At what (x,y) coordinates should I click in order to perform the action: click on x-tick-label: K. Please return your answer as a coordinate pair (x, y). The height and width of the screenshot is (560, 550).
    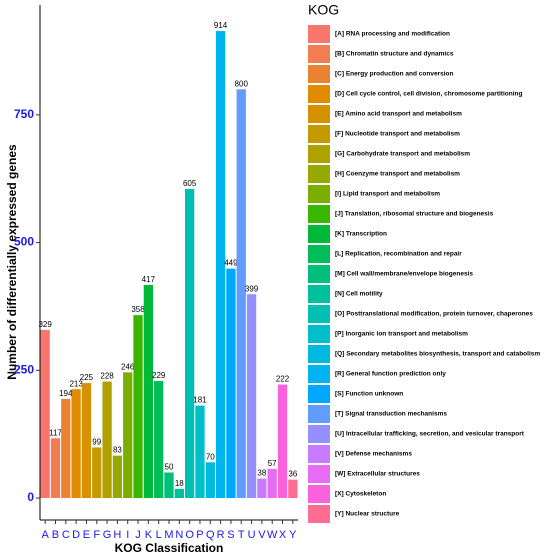
    Looking at the image, I should click on (149, 535).